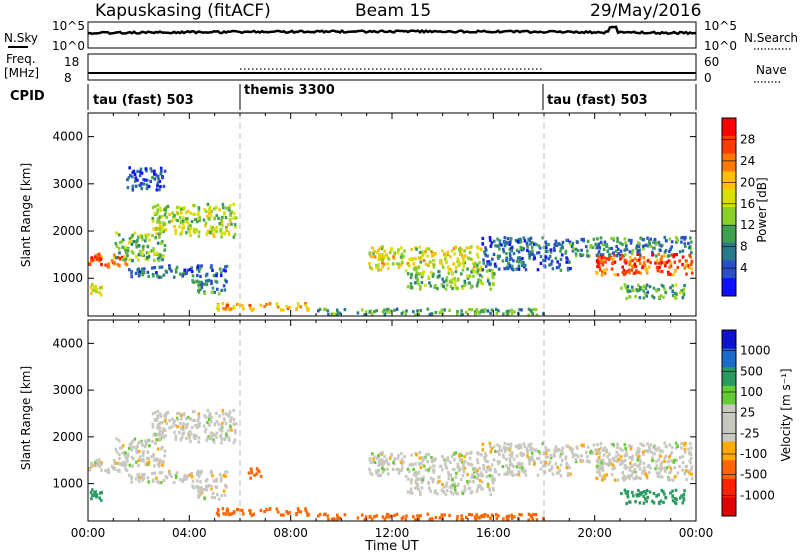  Describe the element at coordinates (747, 225) in the screenshot. I see `colorbar-tick-label: 12` at that location.